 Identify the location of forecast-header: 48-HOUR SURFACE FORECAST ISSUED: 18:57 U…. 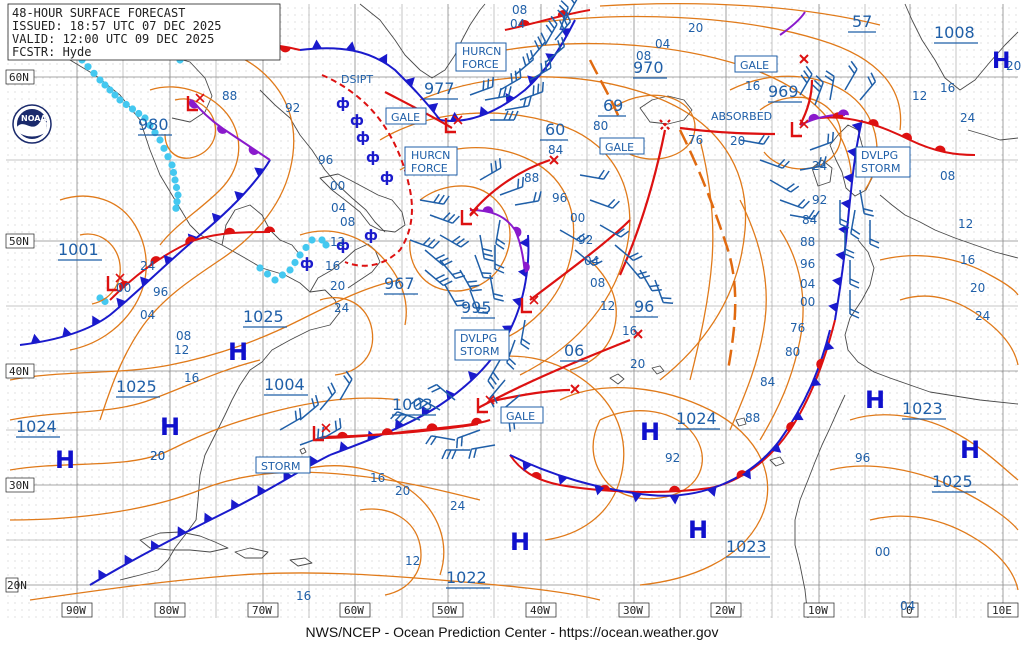
(144, 32).